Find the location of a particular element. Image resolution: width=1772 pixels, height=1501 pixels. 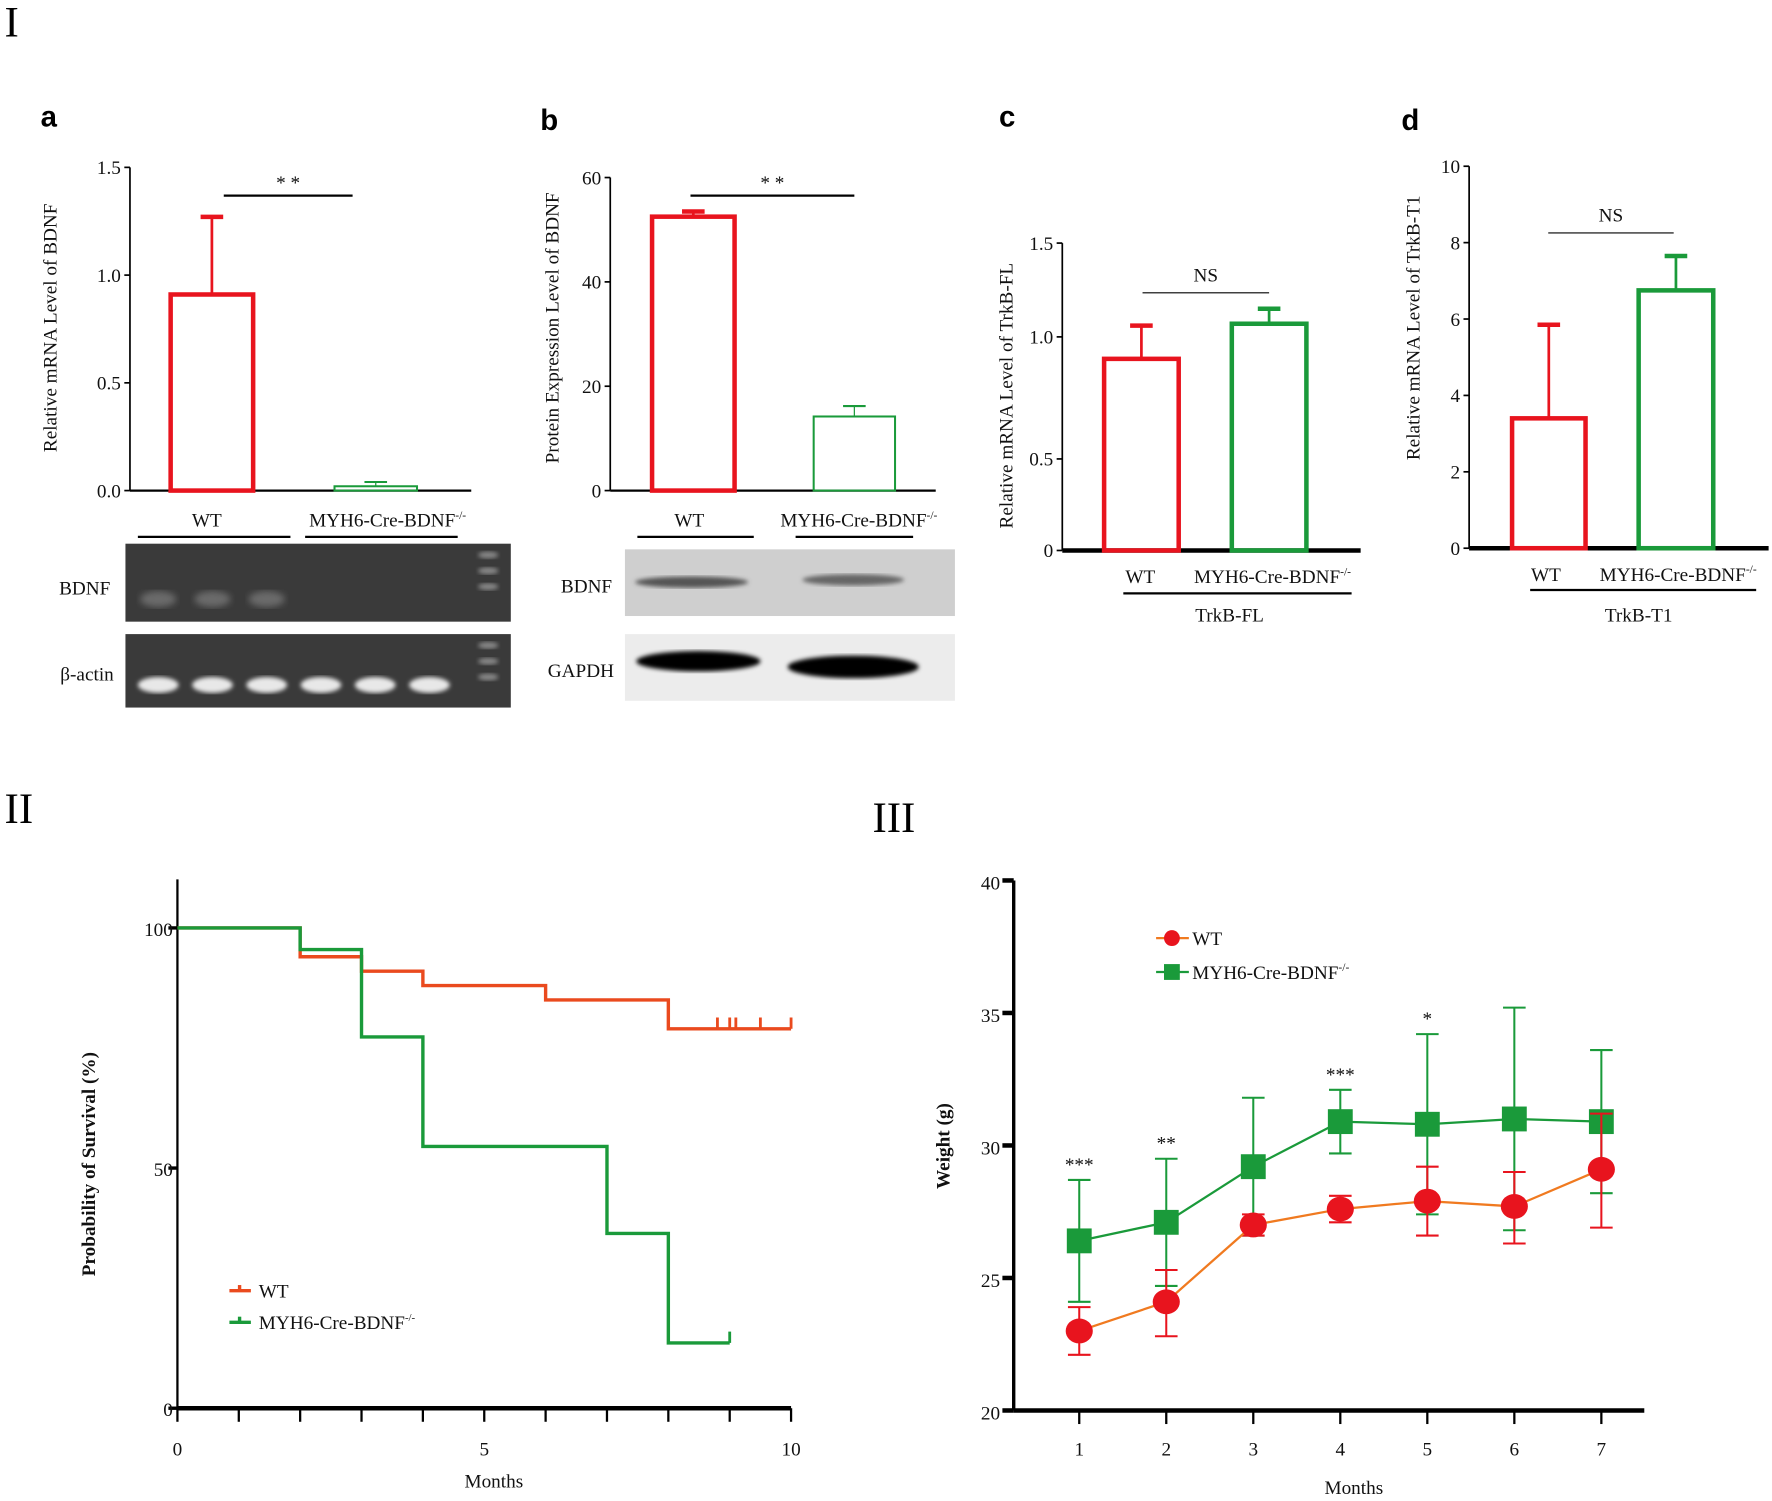

category-label-a: MYH6-Cre-BDNF-/- is located at coordinates (387, 521).